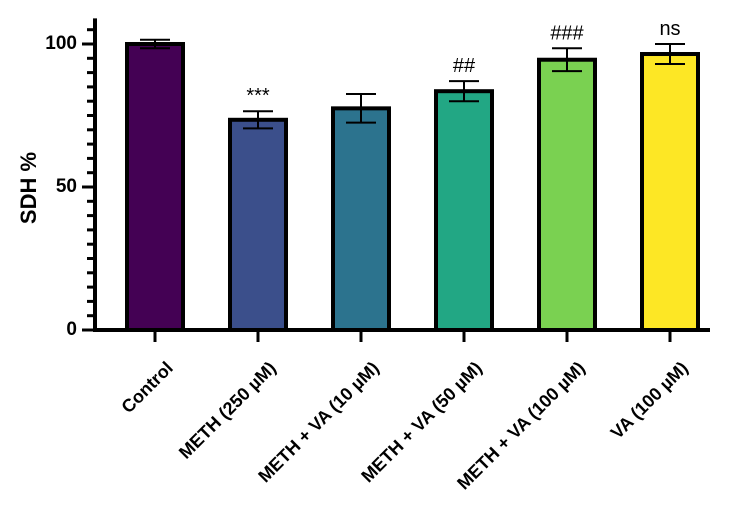 The height and width of the screenshot is (530, 744). Describe the element at coordinates (71, 329) in the screenshot. I see `y-tick-label: 0` at that location.